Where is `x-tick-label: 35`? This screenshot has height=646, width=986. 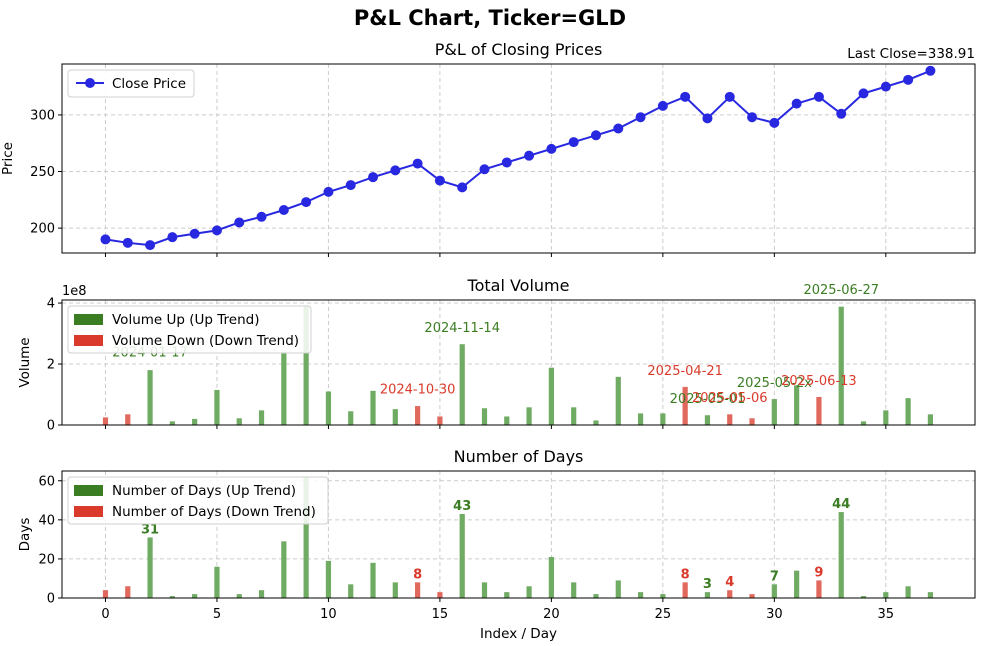 x-tick-label: 35 is located at coordinates (886, 614).